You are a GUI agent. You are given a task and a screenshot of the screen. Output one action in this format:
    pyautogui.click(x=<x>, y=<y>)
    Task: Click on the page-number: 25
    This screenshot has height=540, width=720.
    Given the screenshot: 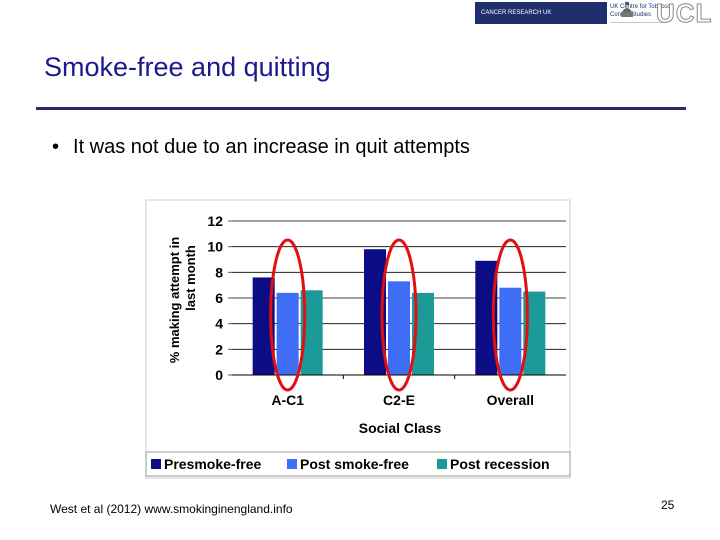 What is the action you would take?
    pyautogui.click(x=668, y=505)
    